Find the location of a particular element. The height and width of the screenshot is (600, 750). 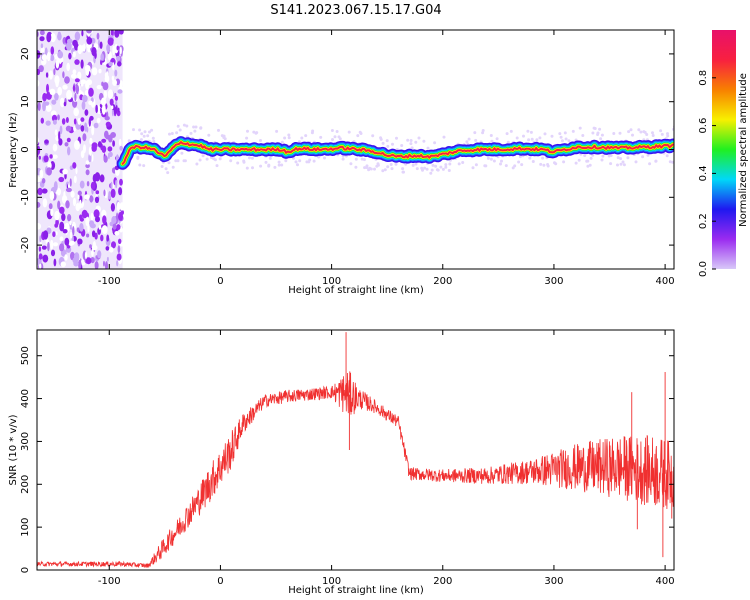

x-tick-label: 0 is located at coordinates (220, 281).